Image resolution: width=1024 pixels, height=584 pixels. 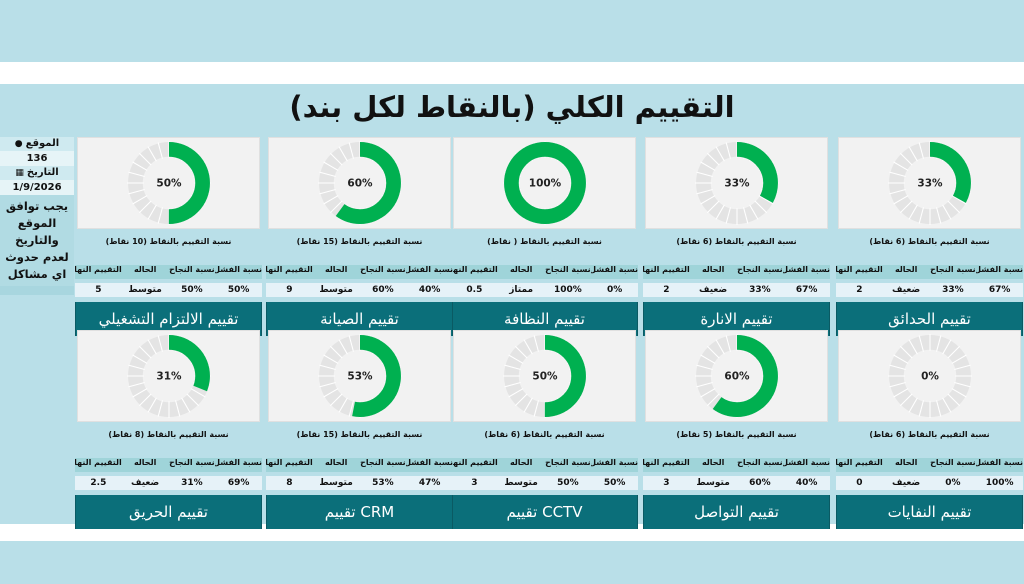 I want to click on location-label-row: الموقع ●, so click(x=37, y=144).